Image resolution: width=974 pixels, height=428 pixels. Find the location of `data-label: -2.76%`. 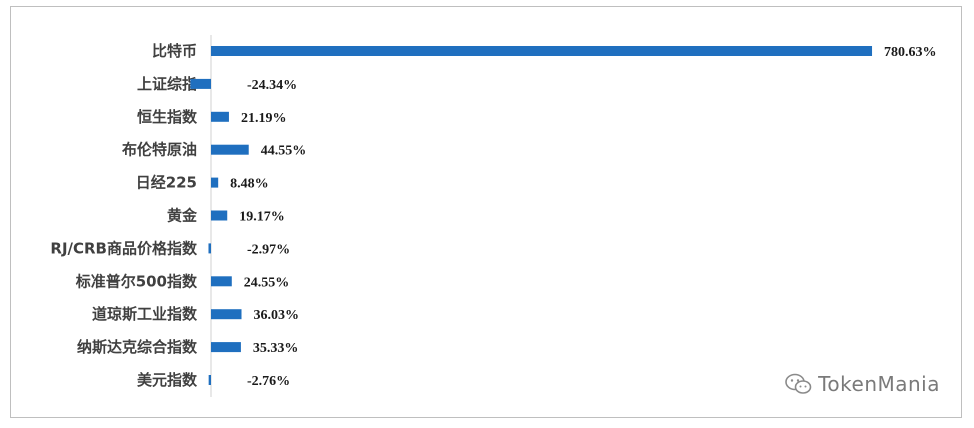

data-label: -2.76% is located at coordinates (268, 381).